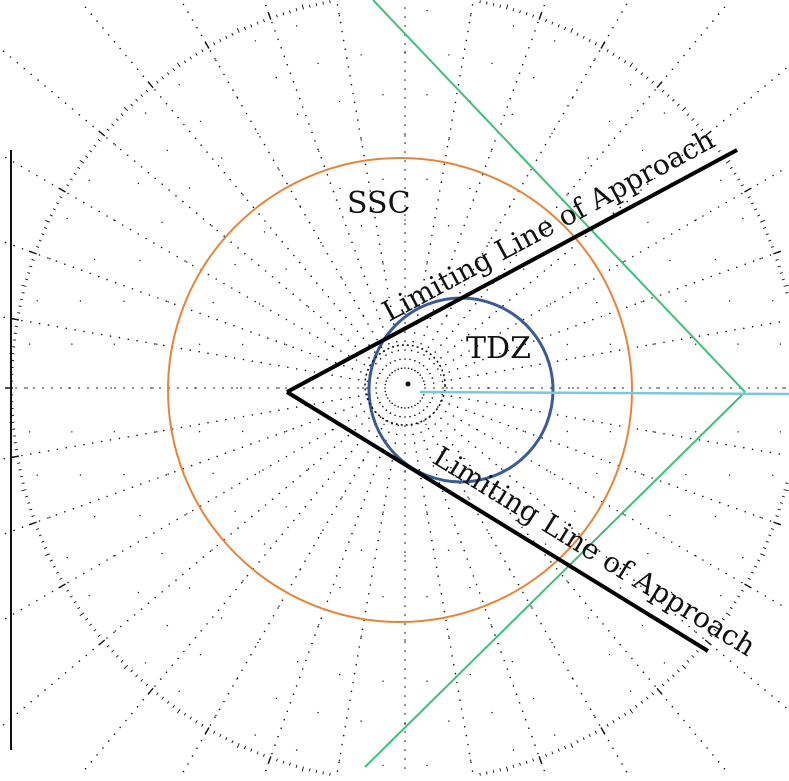 The width and height of the screenshot is (789, 781). What do you see at coordinates (604, 393) in the screenshot?
I see `relative-motion-bearing-line` at bounding box center [604, 393].